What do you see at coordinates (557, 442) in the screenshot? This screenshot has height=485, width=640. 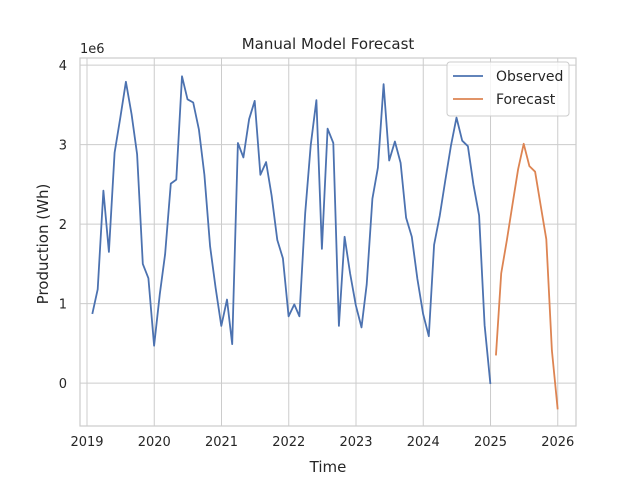 I see `x-tick-label: 2026` at bounding box center [557, 442].